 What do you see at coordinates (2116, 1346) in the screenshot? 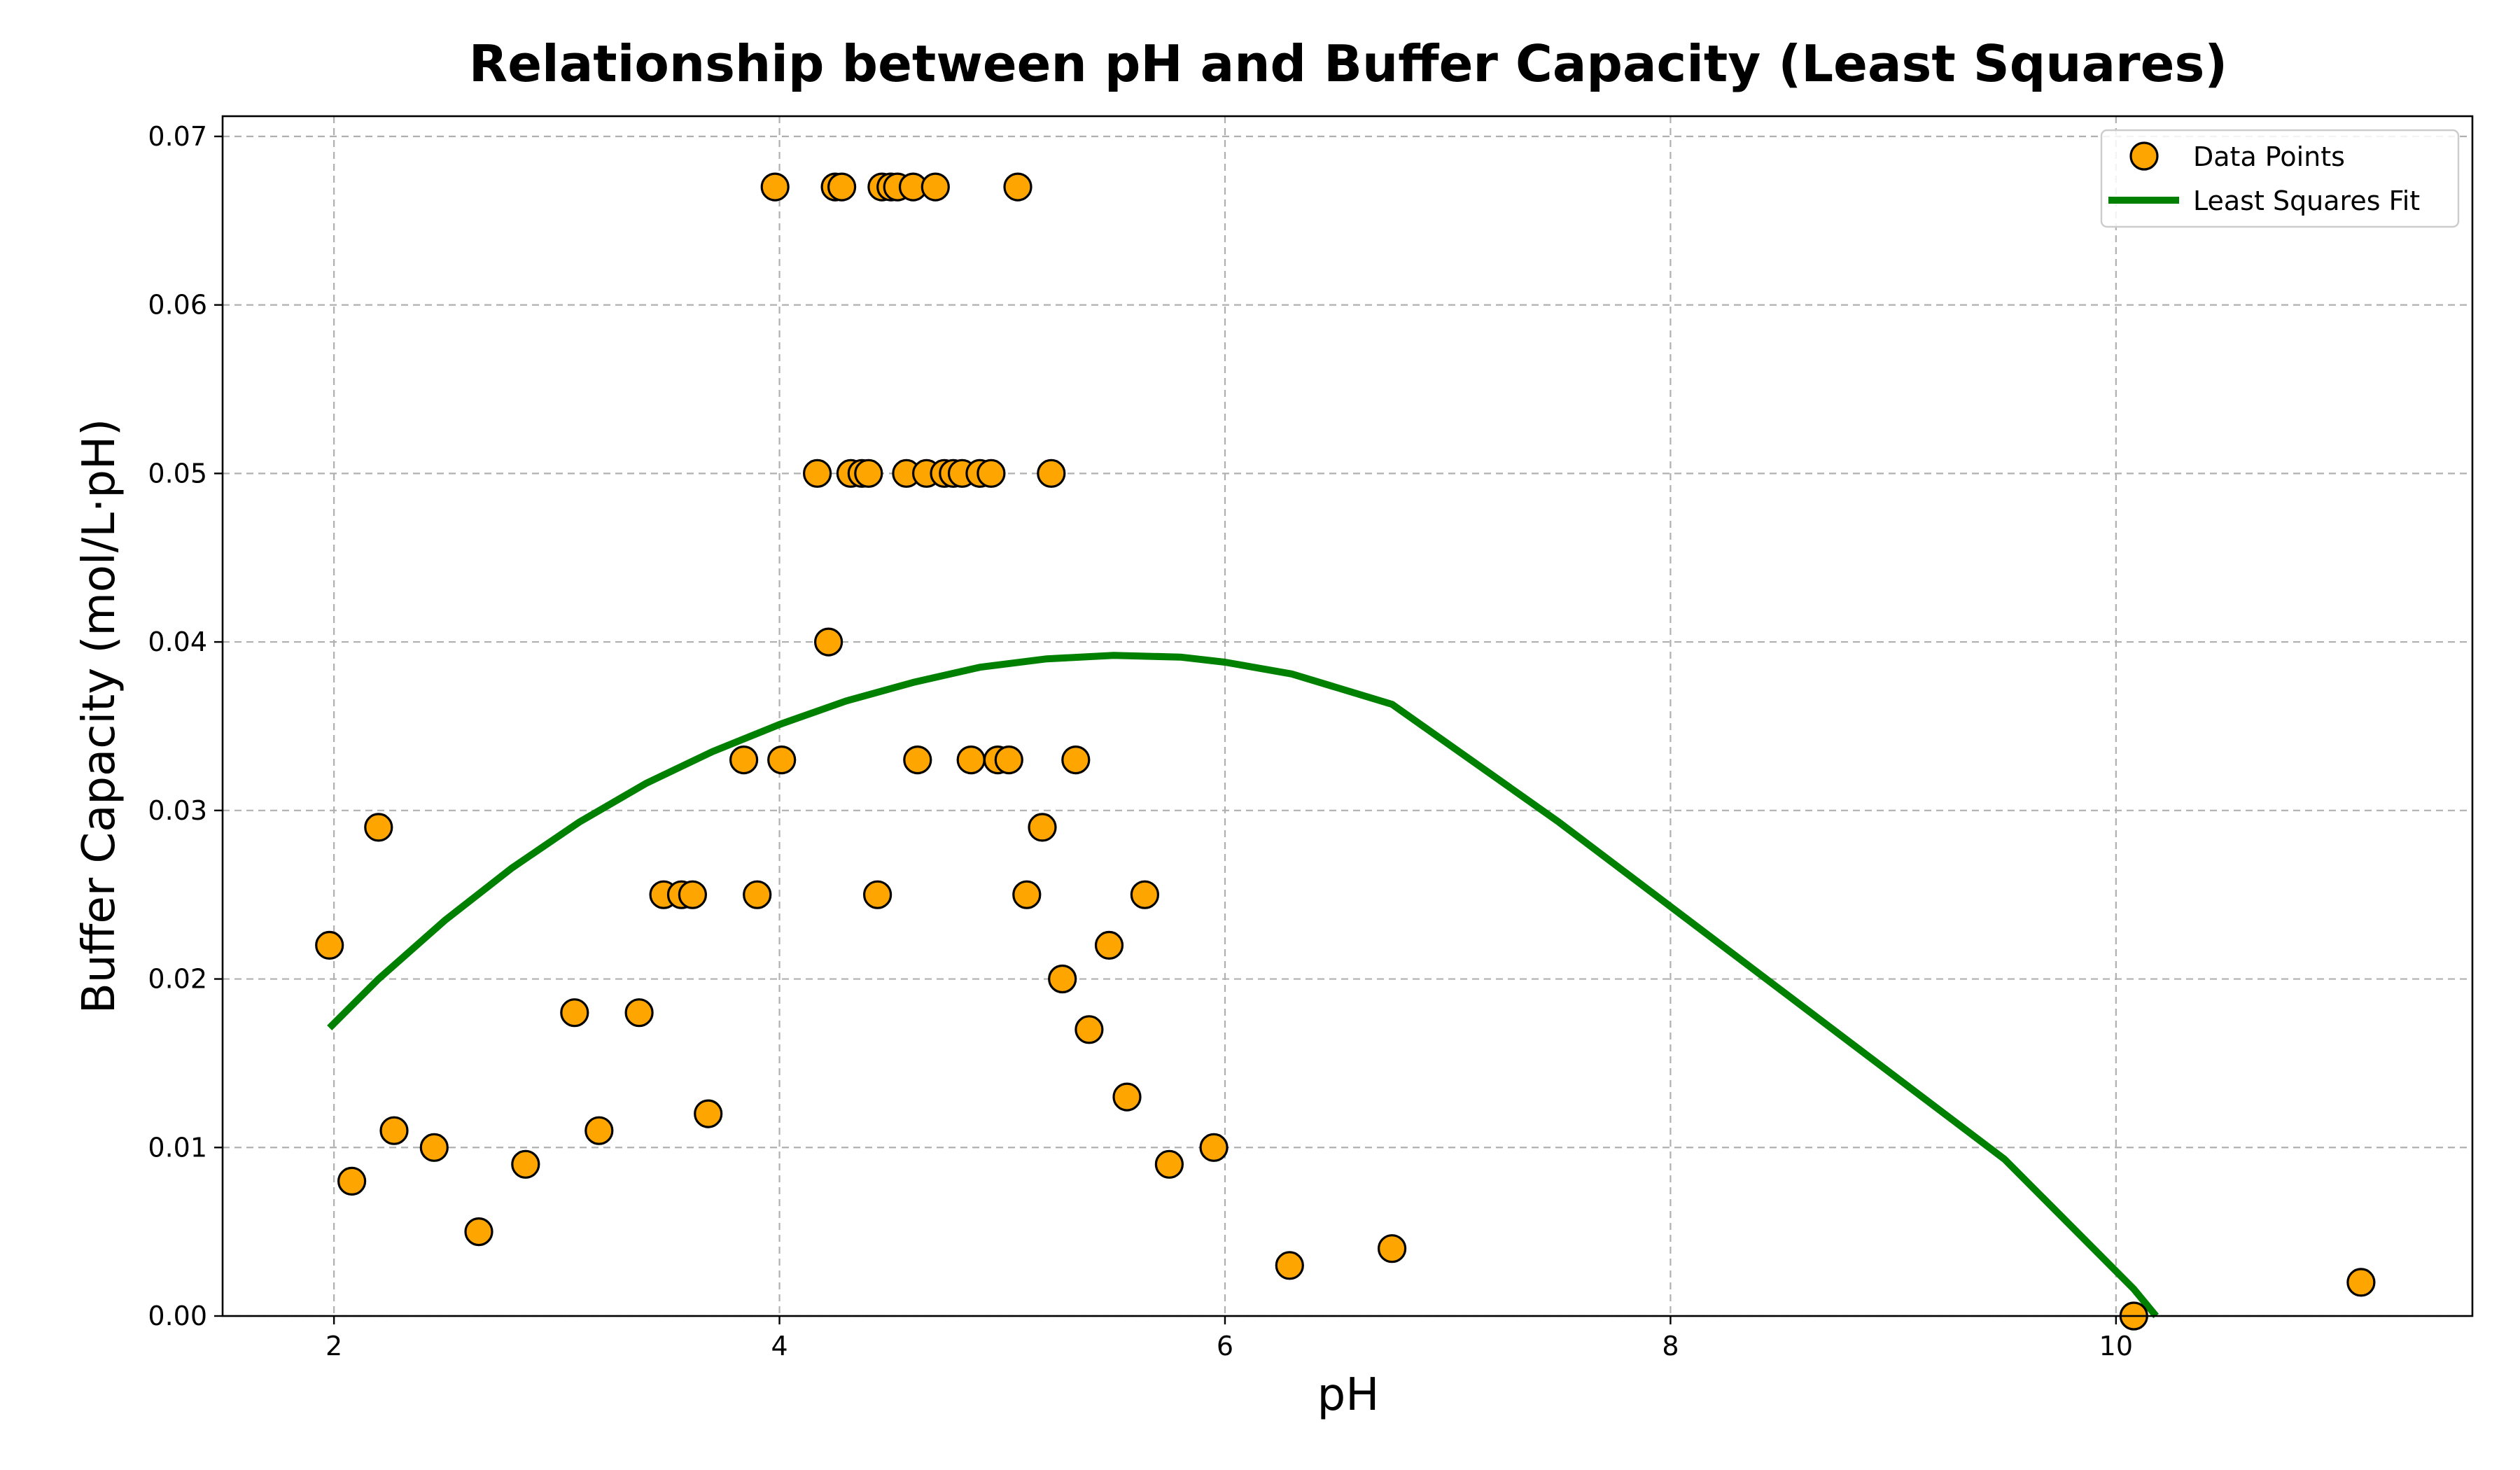
I see `x-tick-label: 10` at bounding box center [2116, 1346].